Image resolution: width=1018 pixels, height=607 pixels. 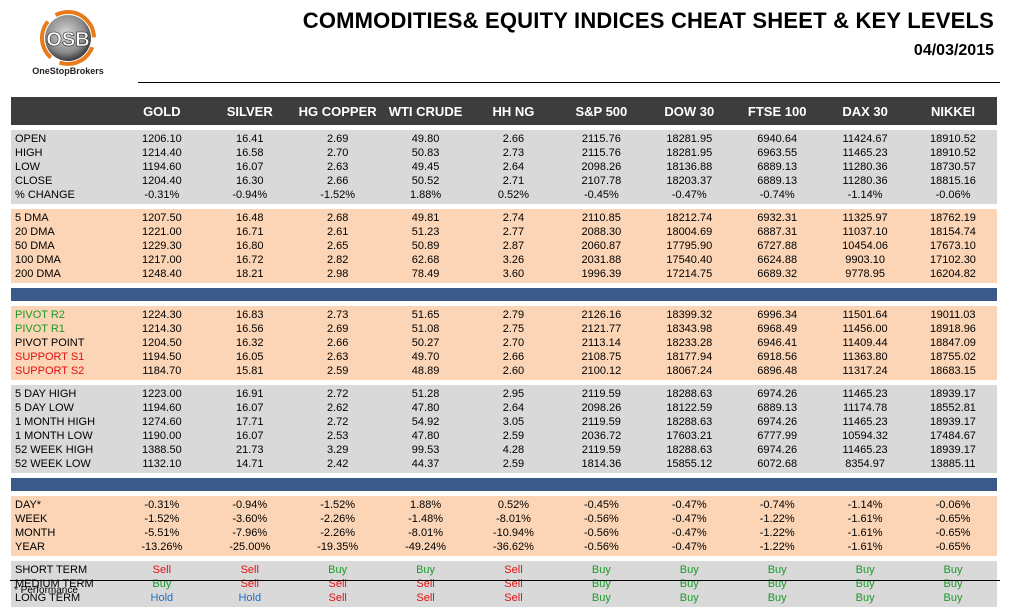 I want to click on table-cell: 49.70, so click(x=425, y=357).